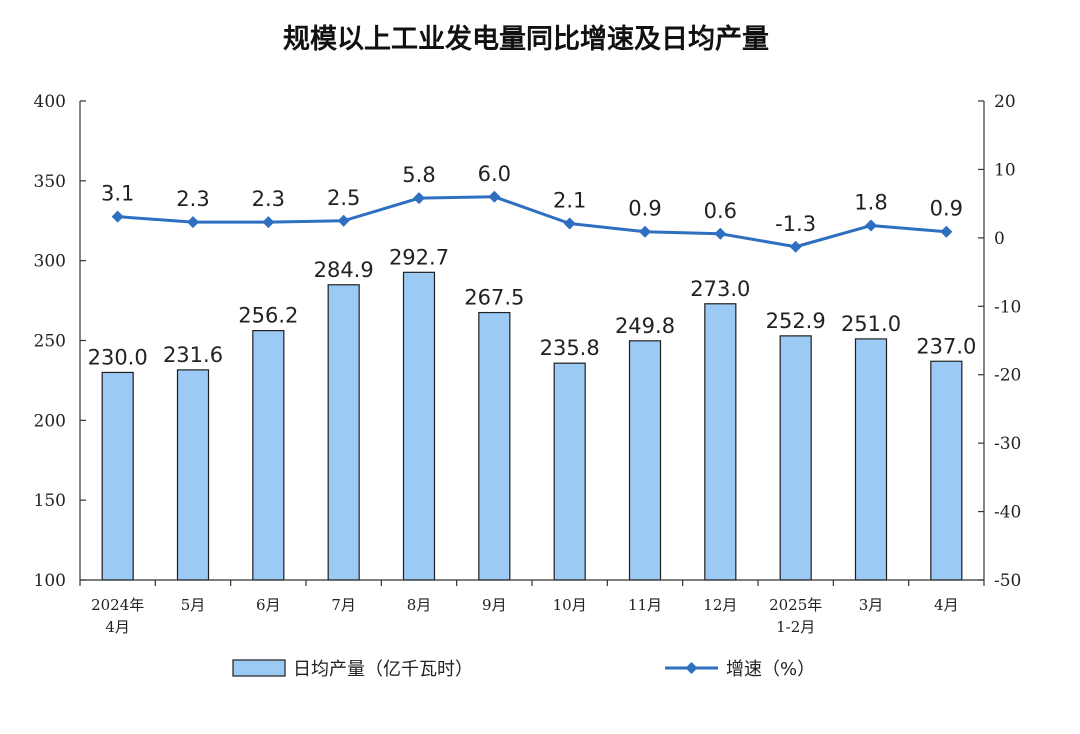 This screenshot has width=1080, height=734. What do you see at coordinates (570, 348) in the screenshot?
I see `bar-data-label: 235.8` at bounding box center [570, 348].